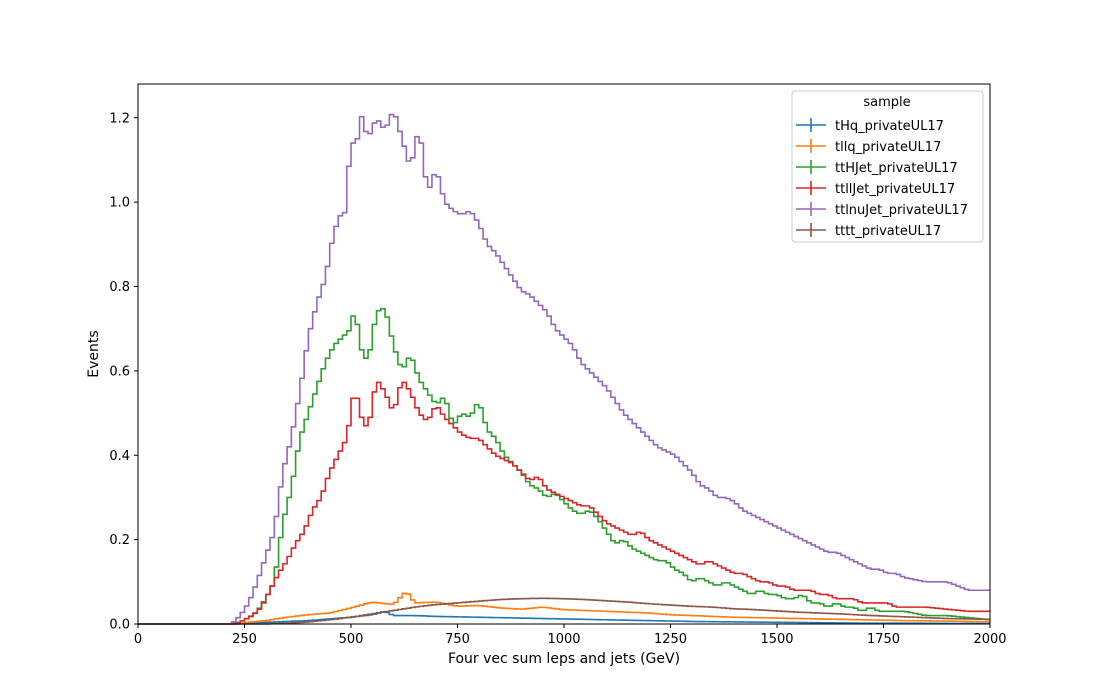 Image resolution: width=1100 pixels, height=700 pixels. I want to click on y-axis-label: Events, so click(94, 353).